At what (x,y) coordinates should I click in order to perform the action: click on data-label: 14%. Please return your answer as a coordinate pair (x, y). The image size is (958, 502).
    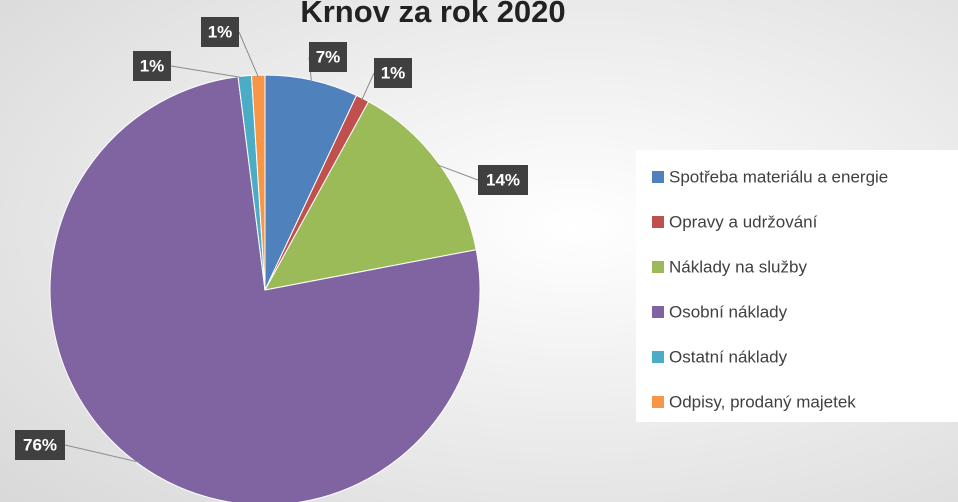
    Looking at the image, I should click on (503, 179).